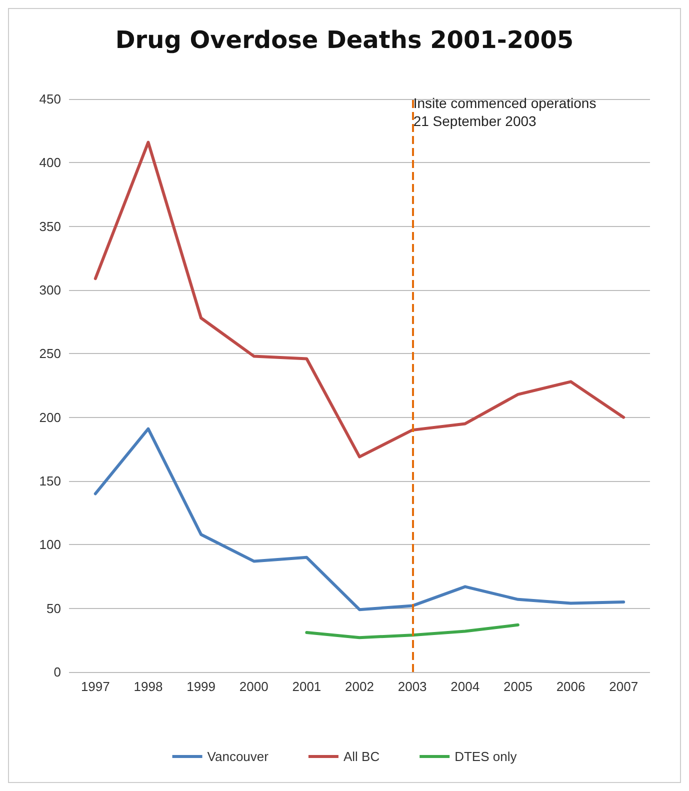  I want to click on x-tick-label: 1998, so click(148, 686).